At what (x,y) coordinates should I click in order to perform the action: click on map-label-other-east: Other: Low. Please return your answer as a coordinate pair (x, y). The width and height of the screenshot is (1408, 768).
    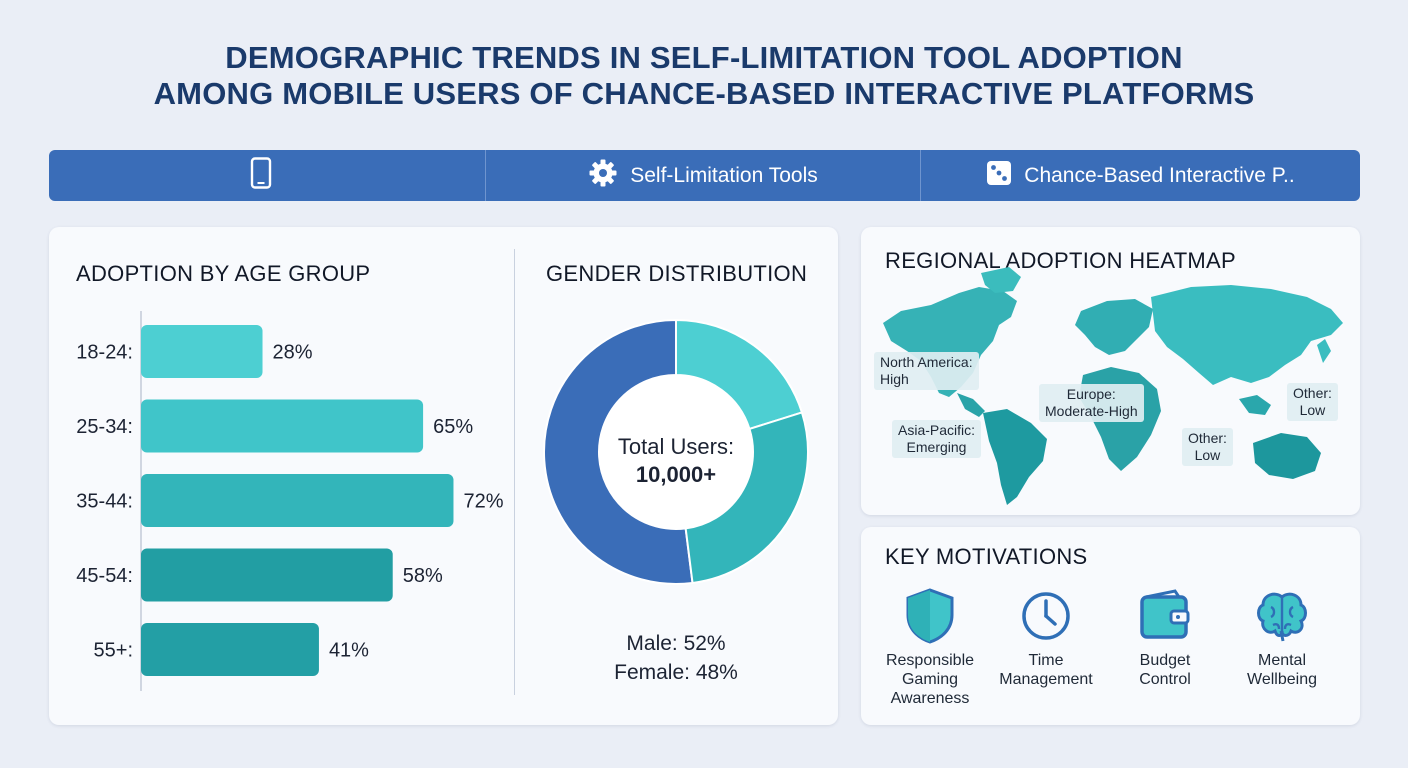
    Looking at the image, I should click on (1312, 402).